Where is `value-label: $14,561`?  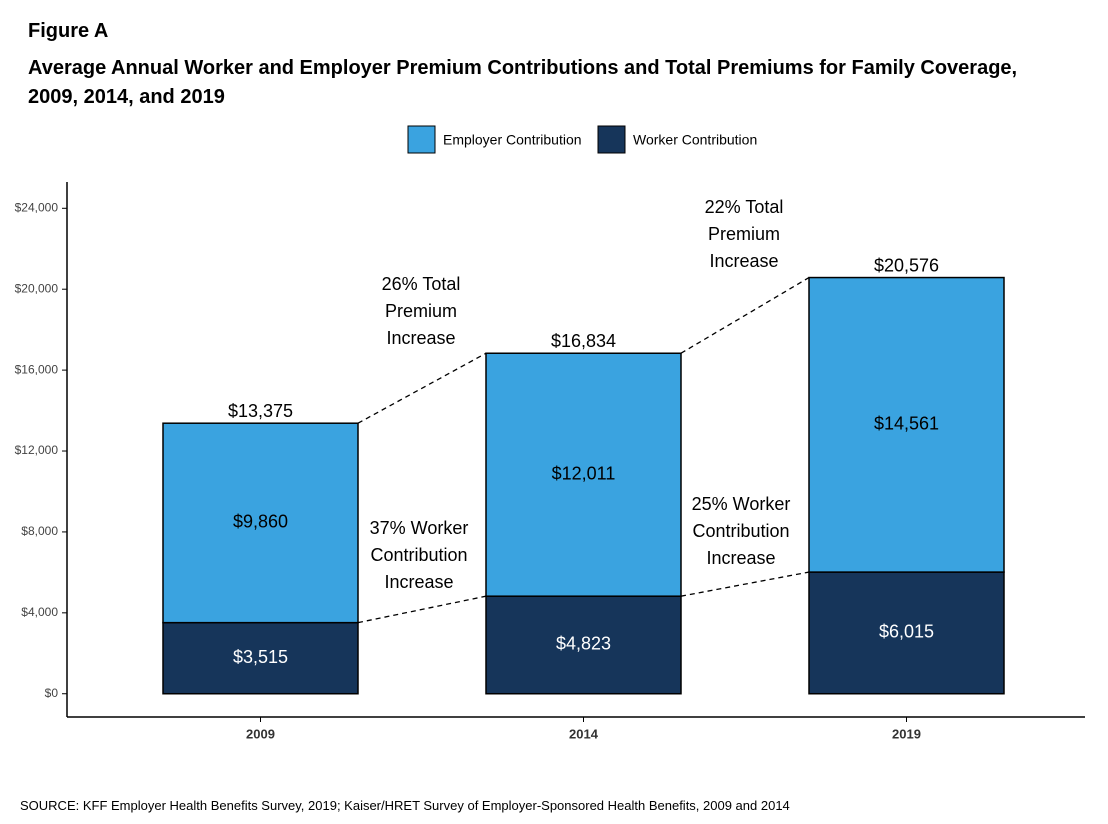 value-label: $14,561 is located at coordinates (906, 424).